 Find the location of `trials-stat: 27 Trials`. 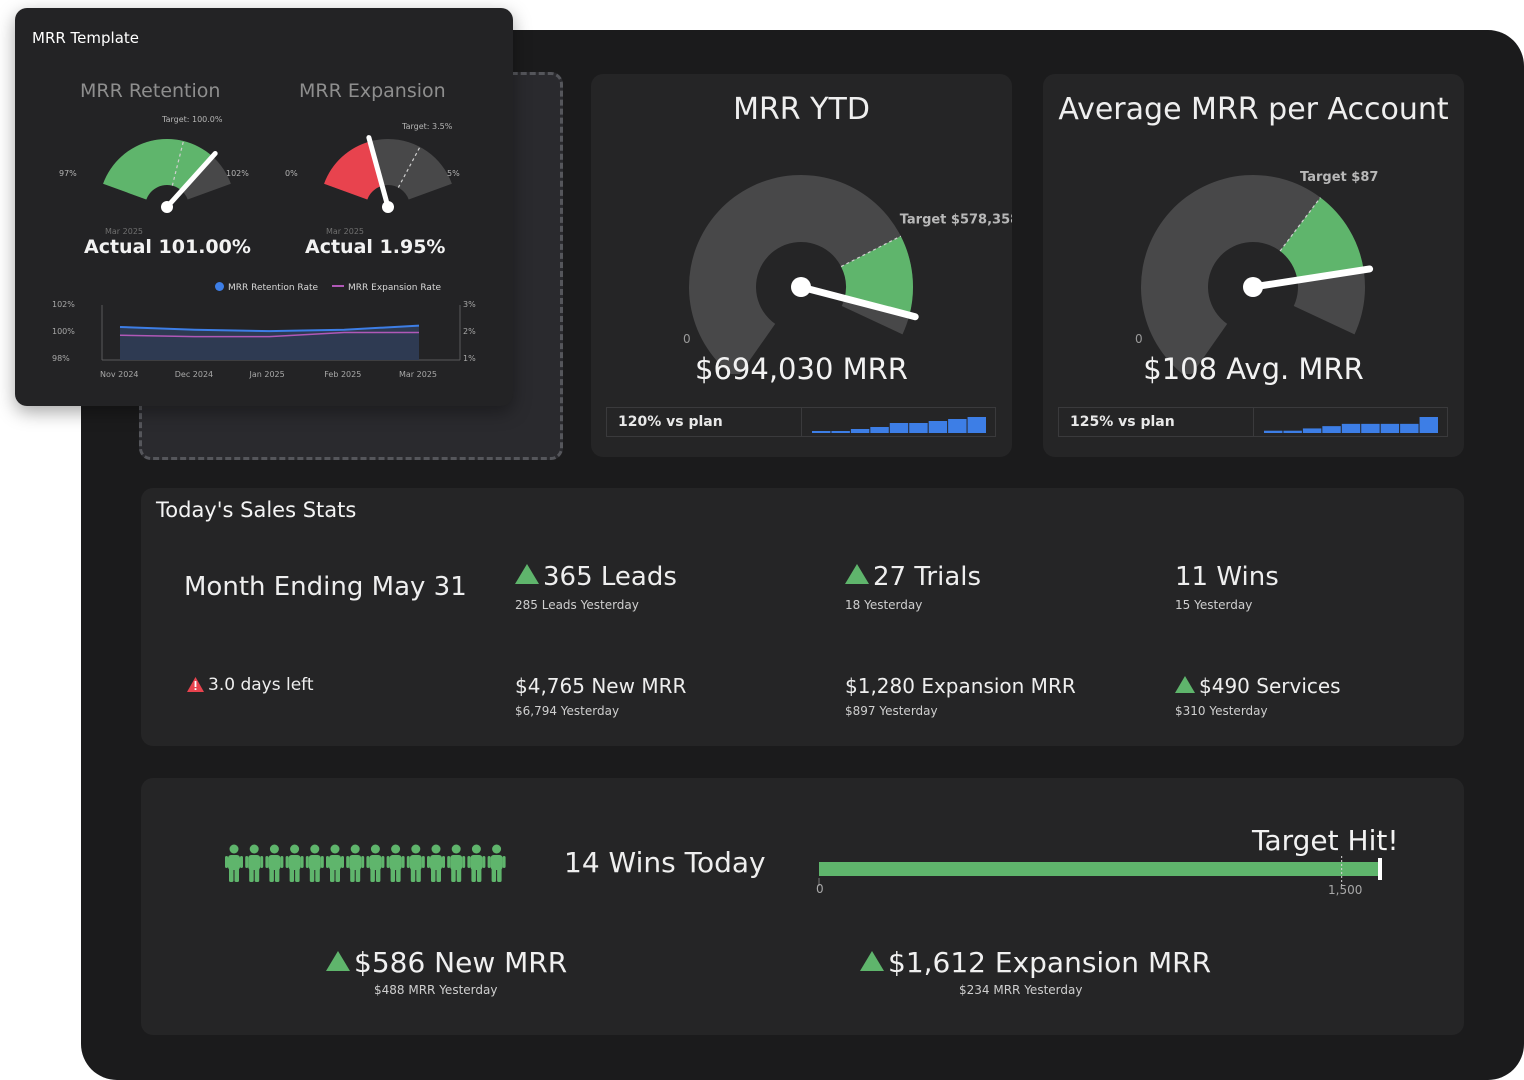

trials-stat: 27 Trials is located at coordinates (913, 577).